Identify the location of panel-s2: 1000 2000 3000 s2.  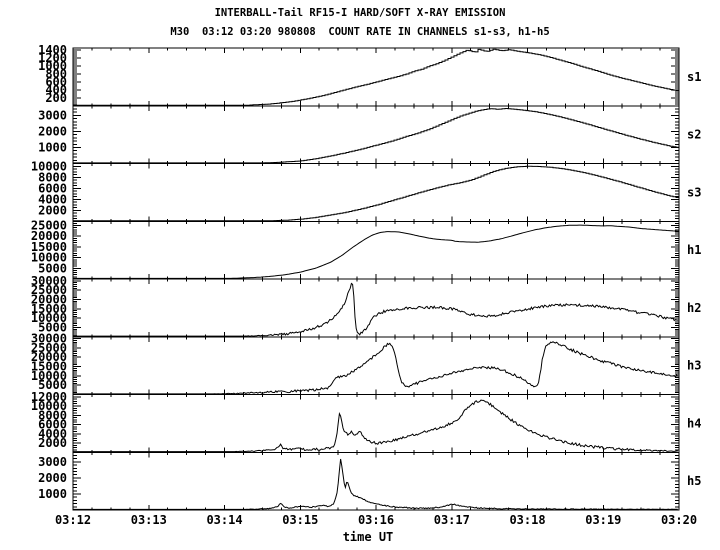
(369, 134).